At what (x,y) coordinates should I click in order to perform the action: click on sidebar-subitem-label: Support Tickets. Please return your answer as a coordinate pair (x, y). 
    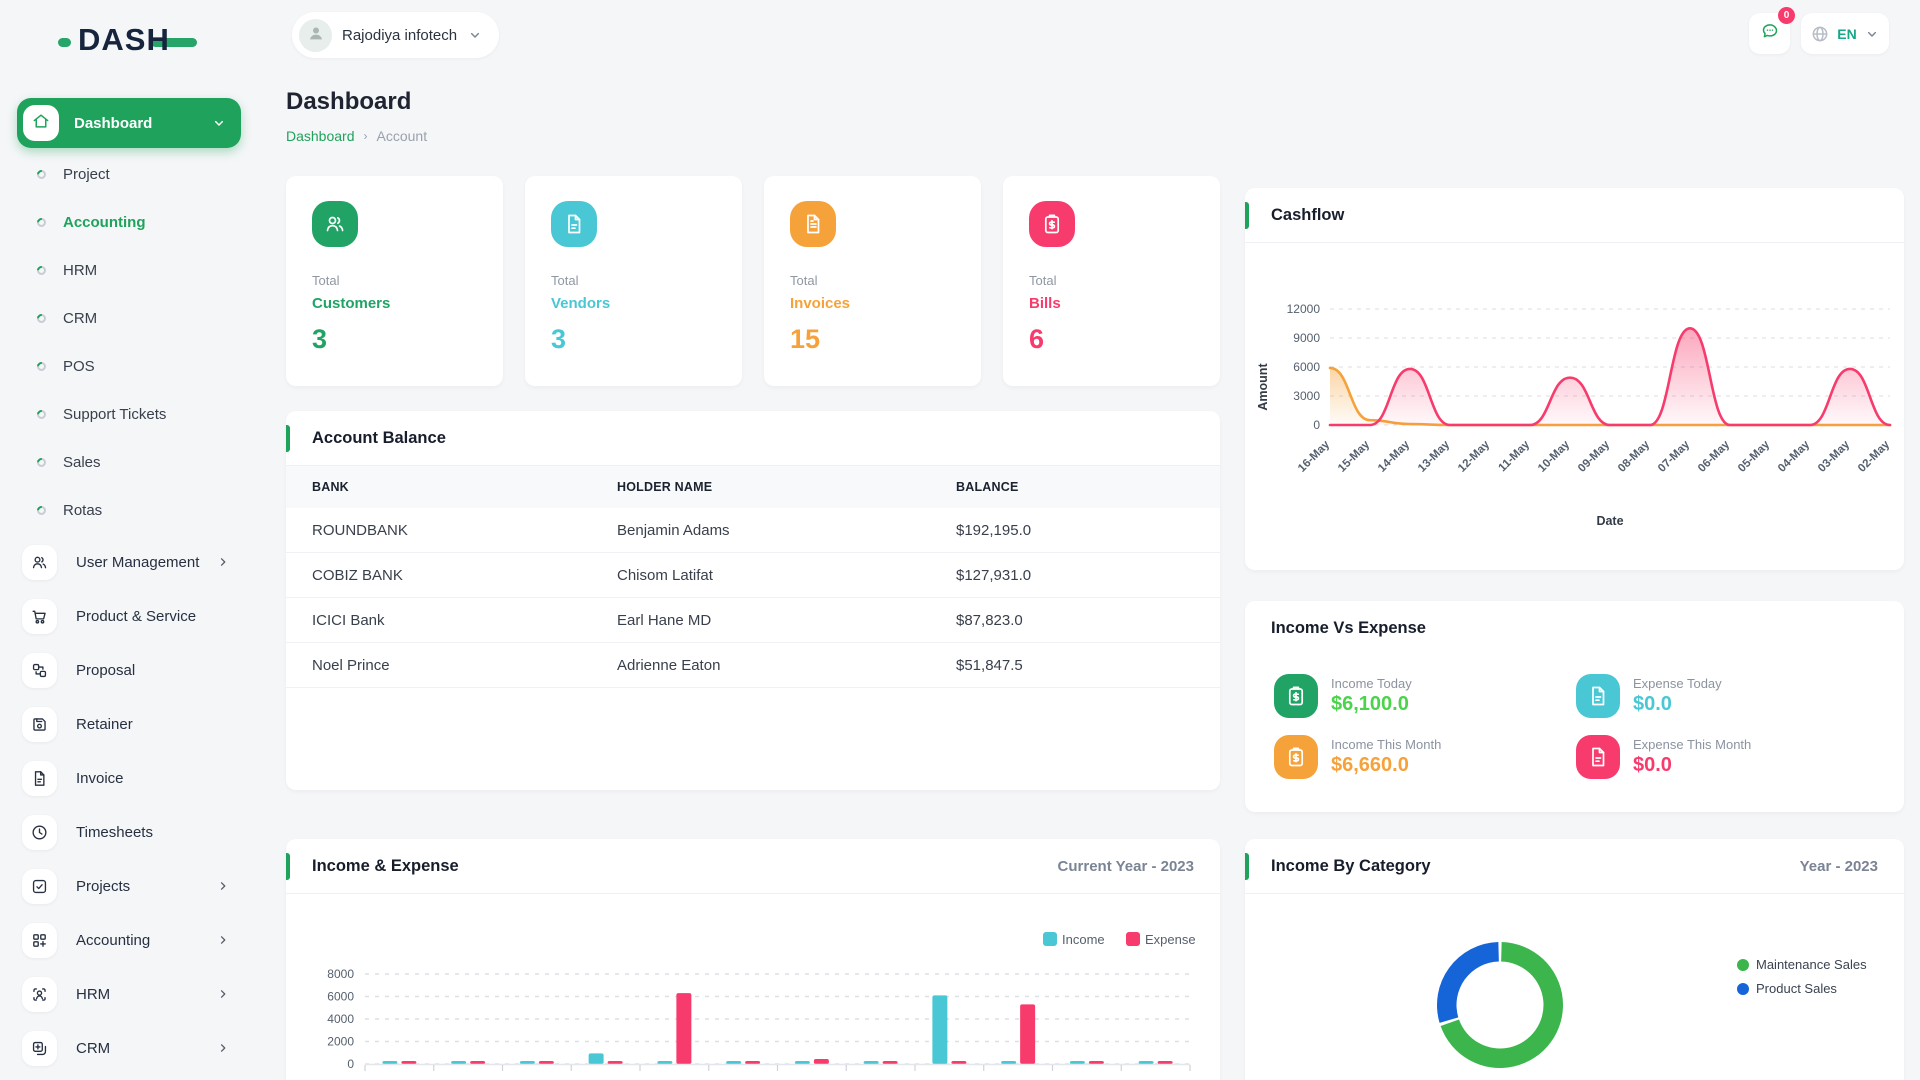
    Looking at the image, I should click on (115, 414).